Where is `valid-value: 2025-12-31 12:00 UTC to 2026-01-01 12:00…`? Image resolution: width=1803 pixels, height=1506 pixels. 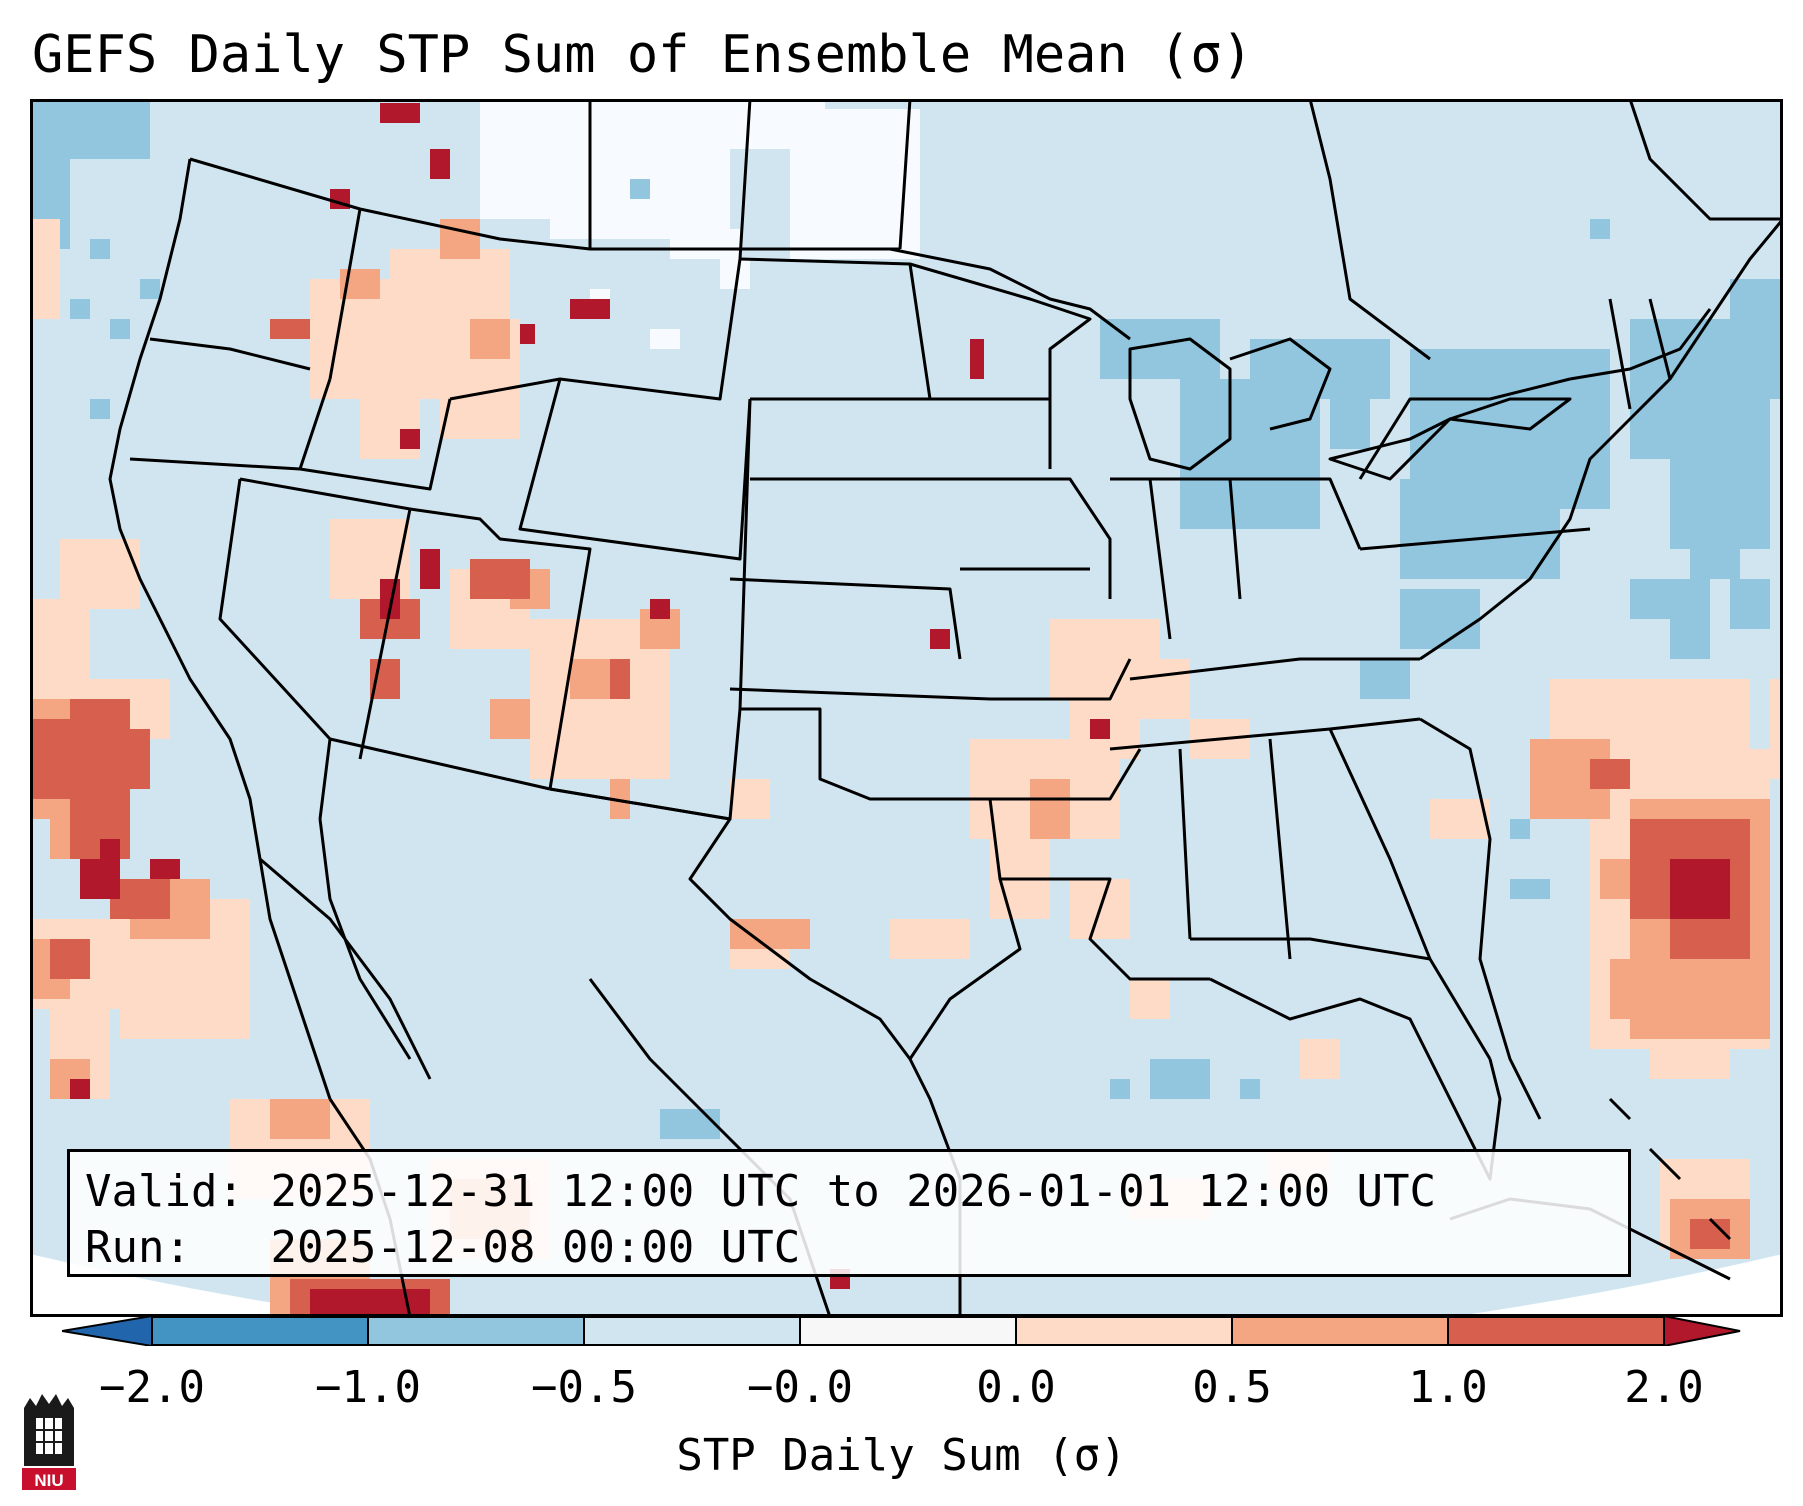
valid-value: 2025-12-31 12:00 UTC to 2026-01-01 12:00… is located at coordinates (853, 1191).